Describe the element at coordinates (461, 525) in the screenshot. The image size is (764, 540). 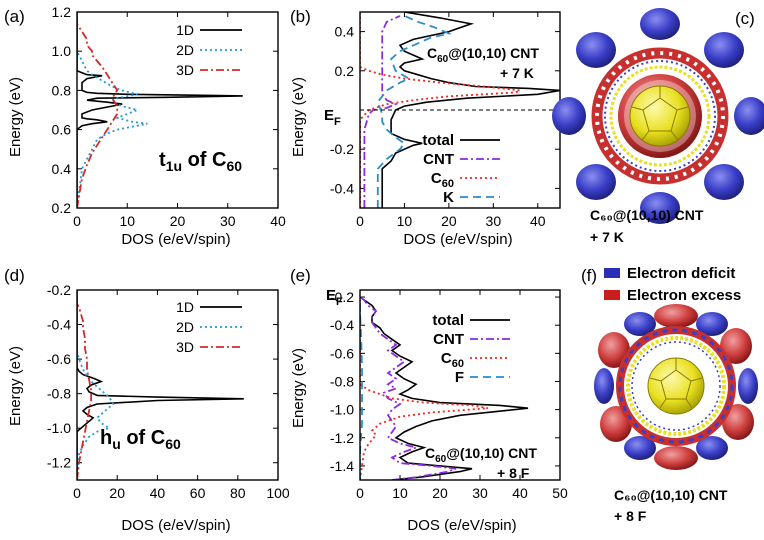
I see `panel-e-xlabel: DOS (e/eV/spin)` at that location.